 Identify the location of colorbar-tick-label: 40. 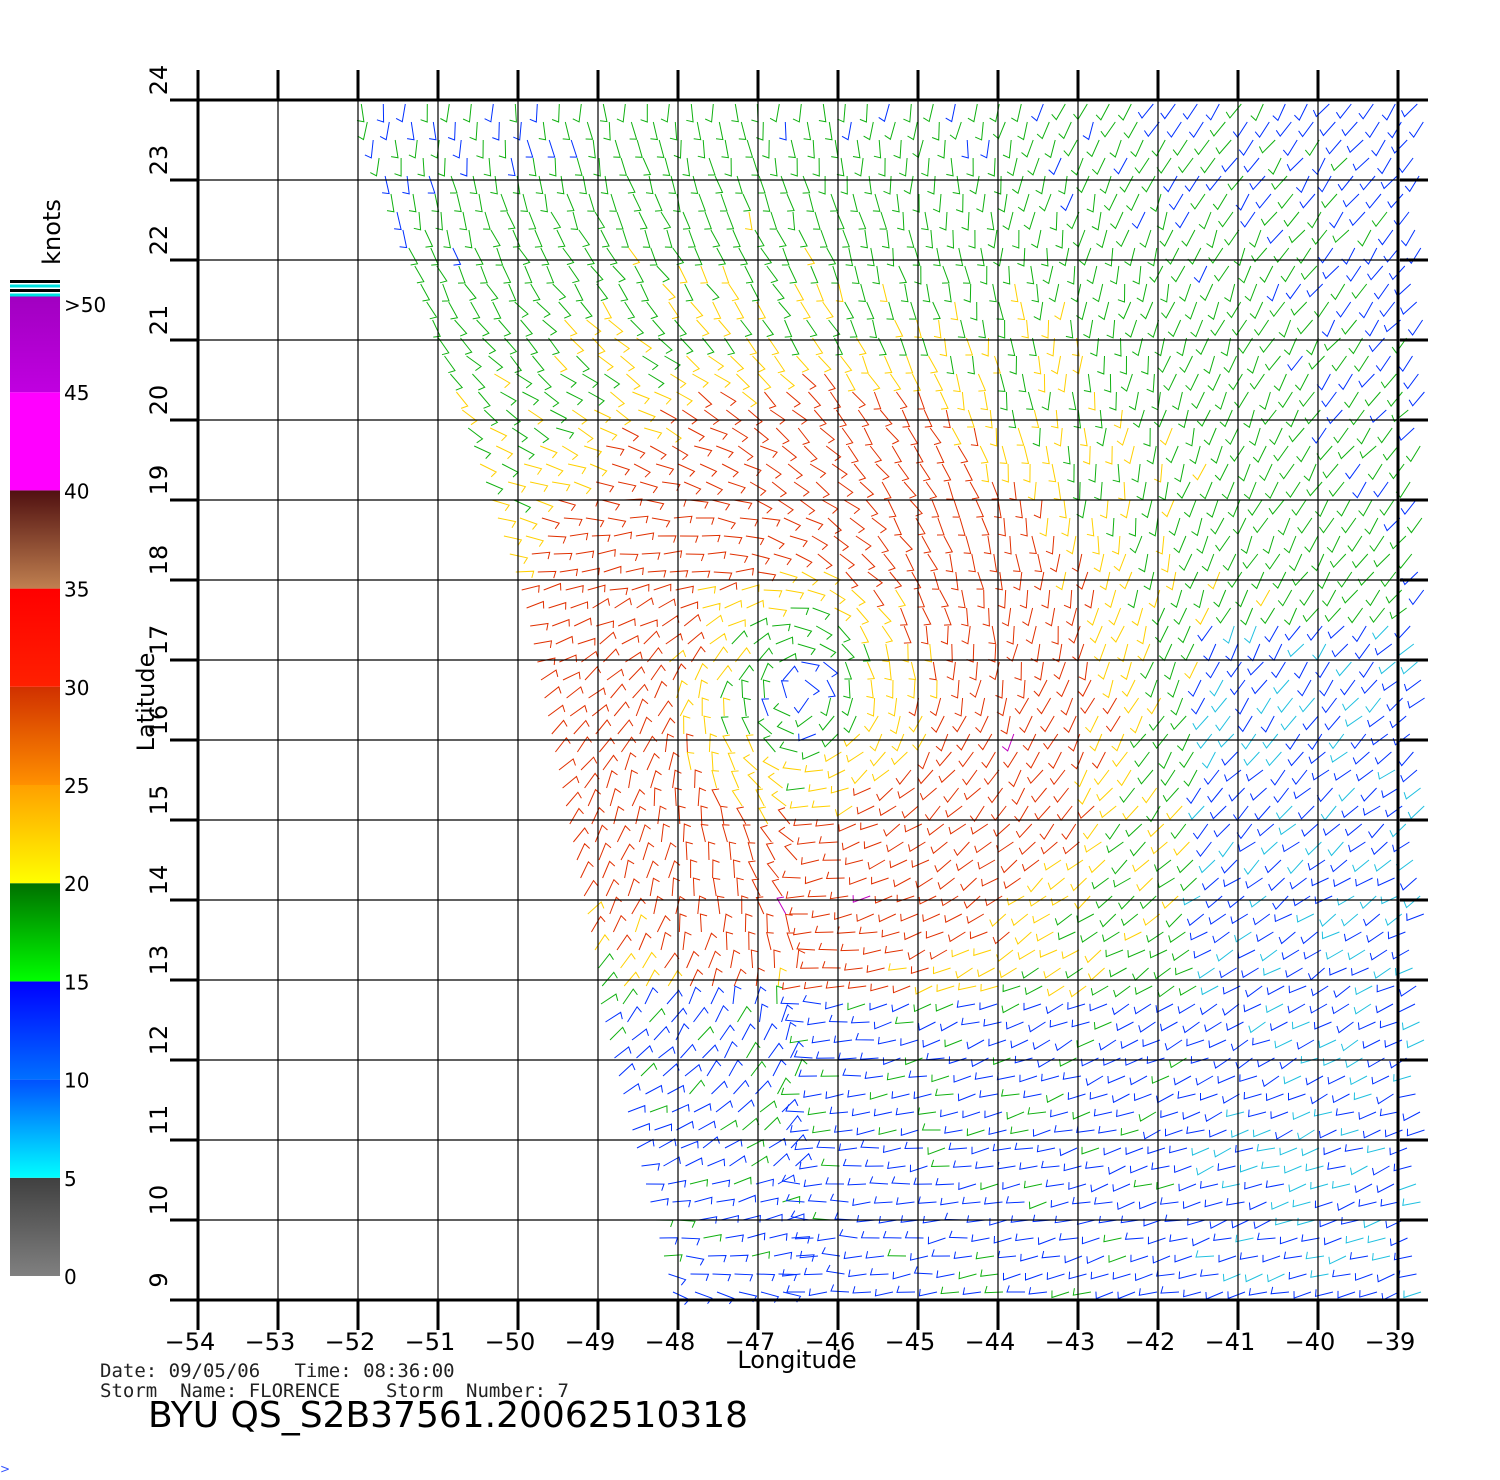
(76, 491).